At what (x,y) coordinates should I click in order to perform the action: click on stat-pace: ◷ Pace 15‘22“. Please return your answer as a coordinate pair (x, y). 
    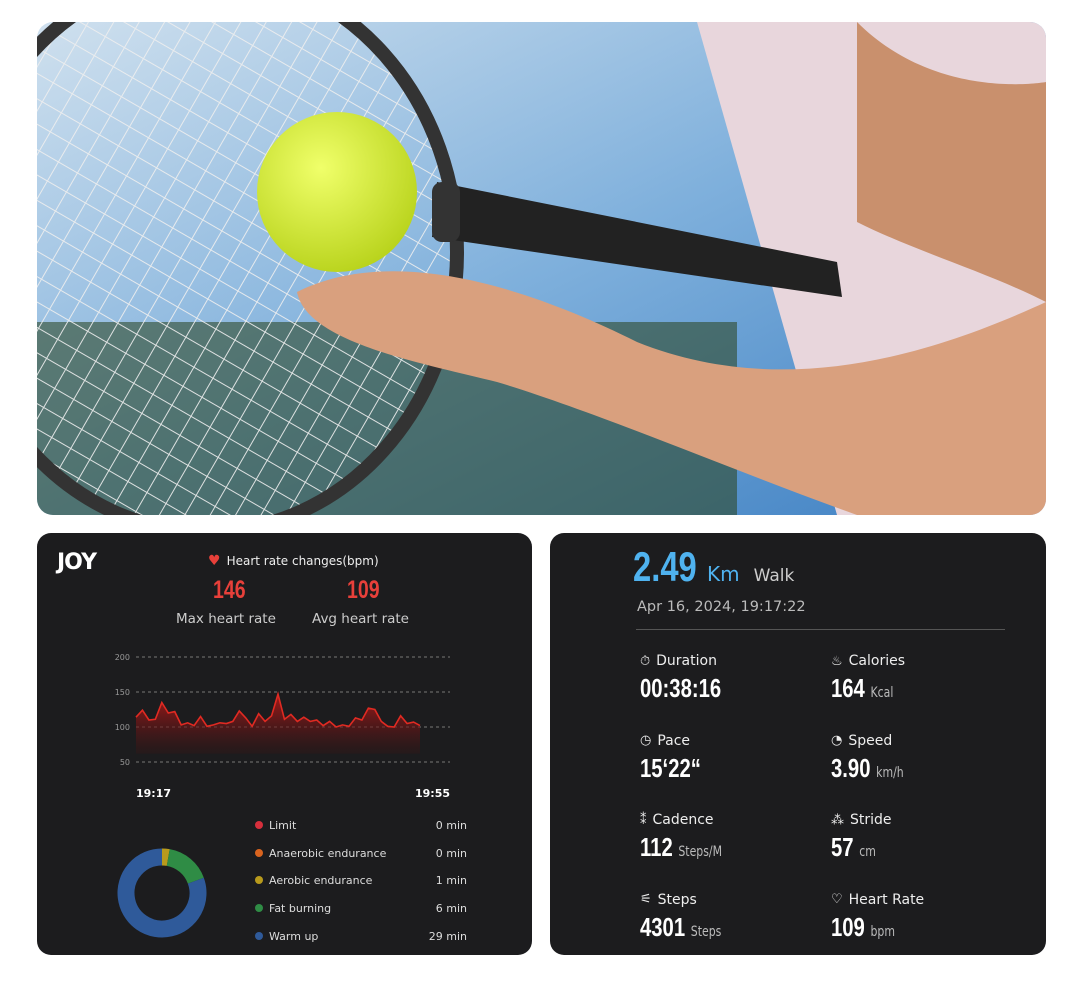
    Looking at the image, I should click on (679, 758).